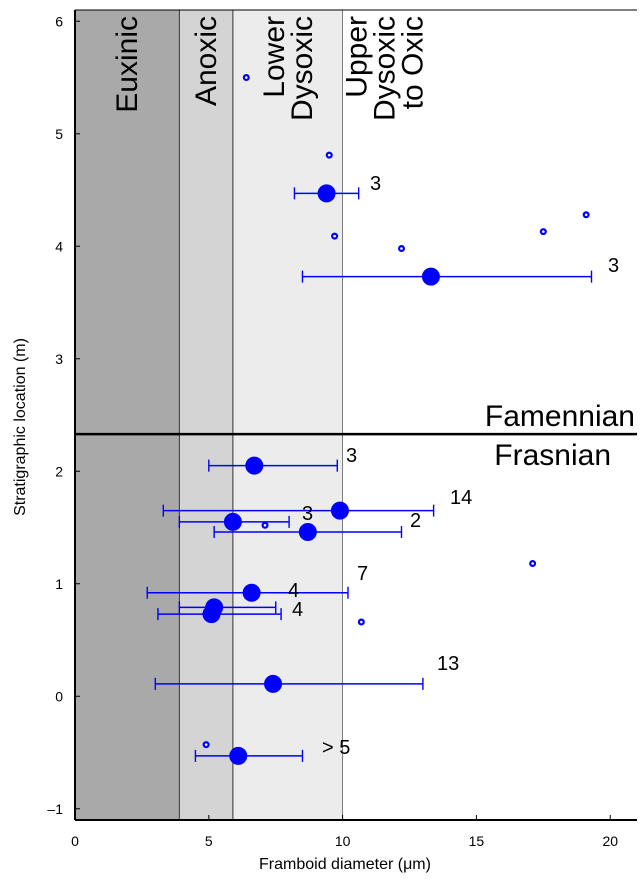  I want to click on sample-count-label: 14, so click(461, 498).